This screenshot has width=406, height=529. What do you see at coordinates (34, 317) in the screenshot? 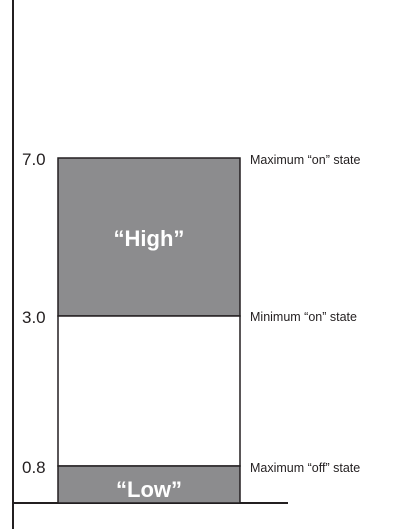
I see `level-value-3: 3.0` at bounding box center [34, 317].